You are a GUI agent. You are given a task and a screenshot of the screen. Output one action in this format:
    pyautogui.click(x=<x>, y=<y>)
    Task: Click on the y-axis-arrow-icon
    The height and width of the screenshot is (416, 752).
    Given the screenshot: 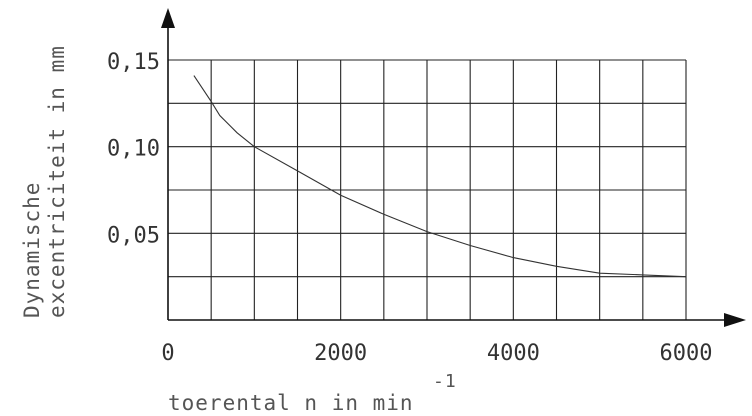 What is the action you would take?
    pyautogui.click(x=168, y=18)
    